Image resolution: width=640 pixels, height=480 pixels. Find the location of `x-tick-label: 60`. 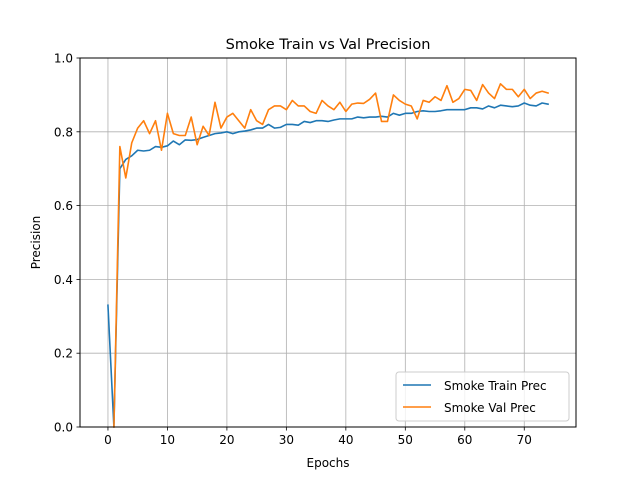

x-tick-label: 60 is located at coordinates (464, 440).